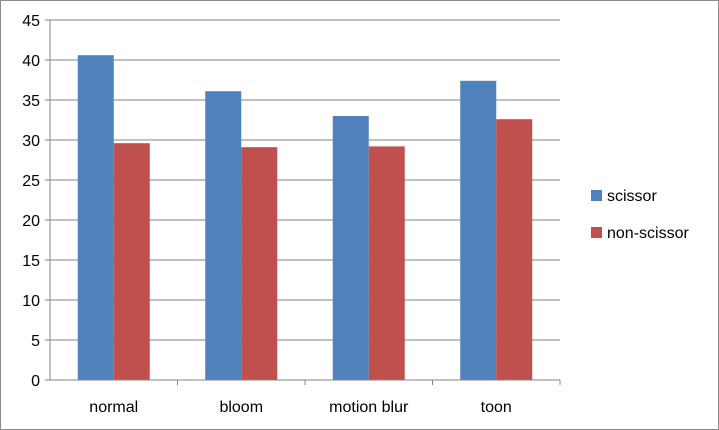  What do you see at coordinates (36, 201) in the screenshot?
I see `y-axis-ticks: 0 5 10 15 20 25 30 35 40 45` at bounding box center [36, 201].